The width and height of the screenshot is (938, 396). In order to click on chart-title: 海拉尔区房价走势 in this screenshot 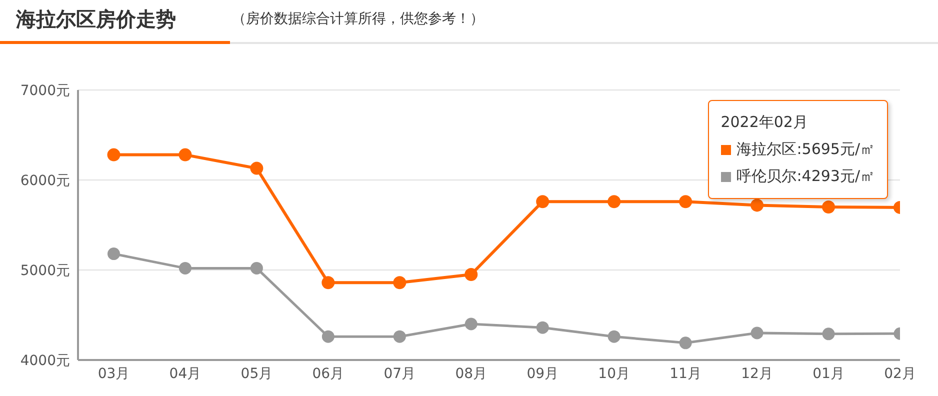, I will do `click(96, 19)`.